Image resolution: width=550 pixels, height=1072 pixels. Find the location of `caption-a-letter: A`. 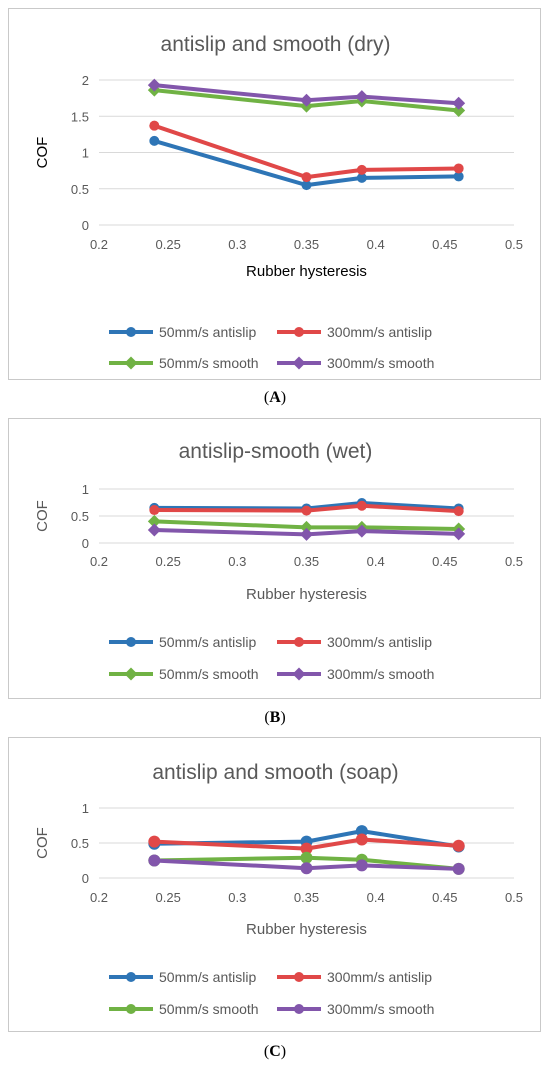

caption-a-letter: A is located at coordinates (275, 397).